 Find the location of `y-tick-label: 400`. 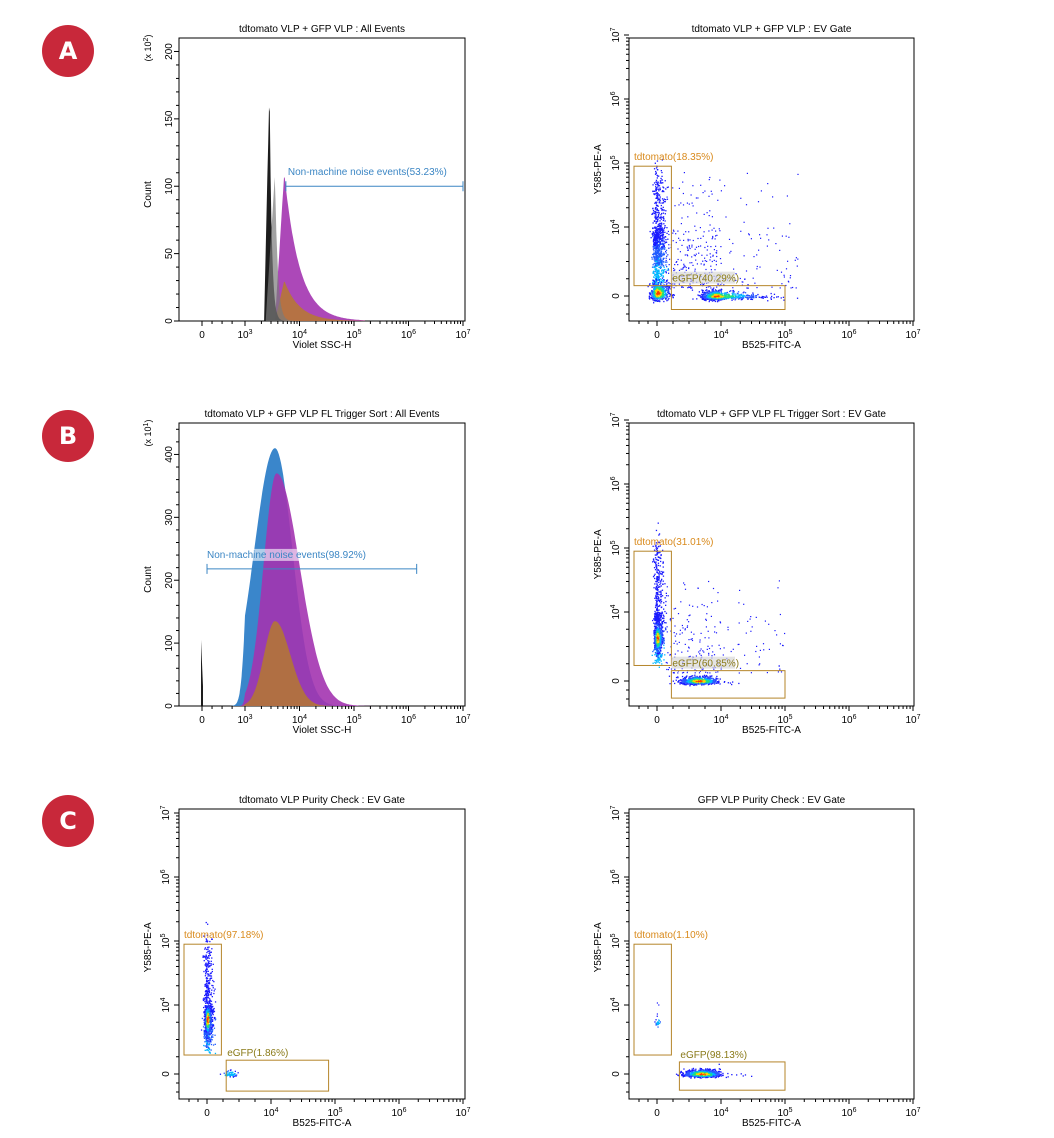

y-tick-label: 400 is located at coordinates (169, 454).